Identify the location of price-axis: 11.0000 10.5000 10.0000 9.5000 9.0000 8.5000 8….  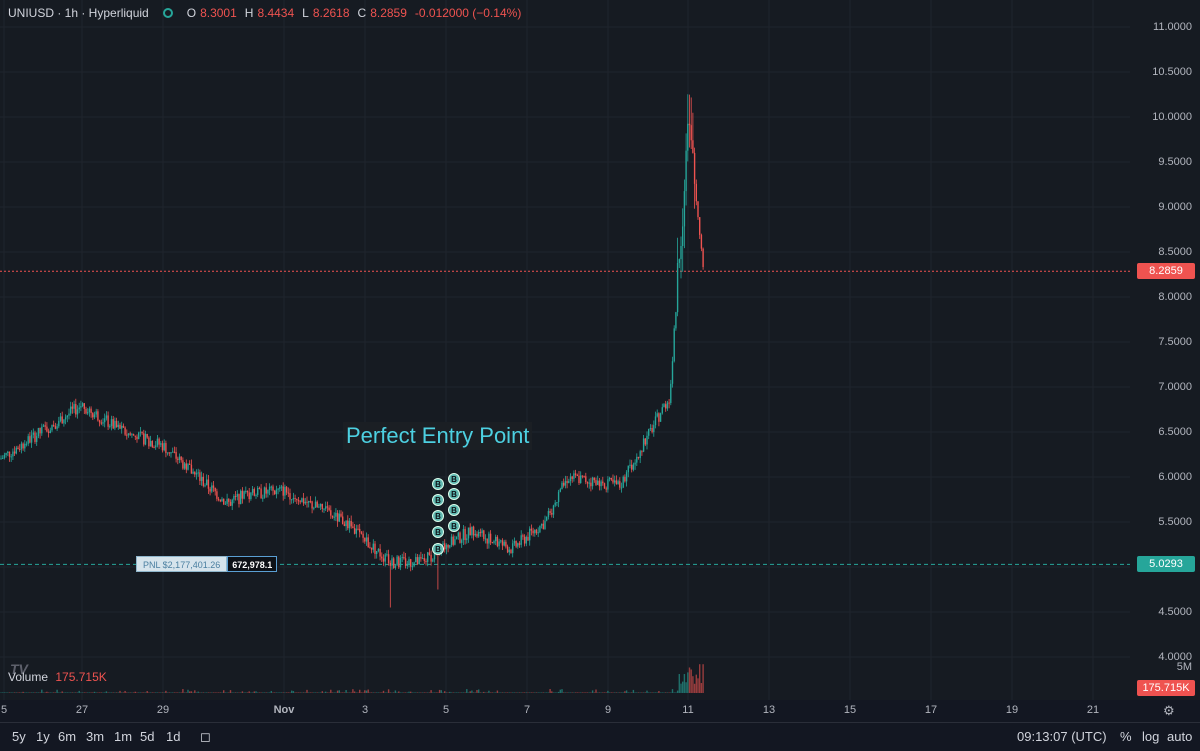
(1165, 350).